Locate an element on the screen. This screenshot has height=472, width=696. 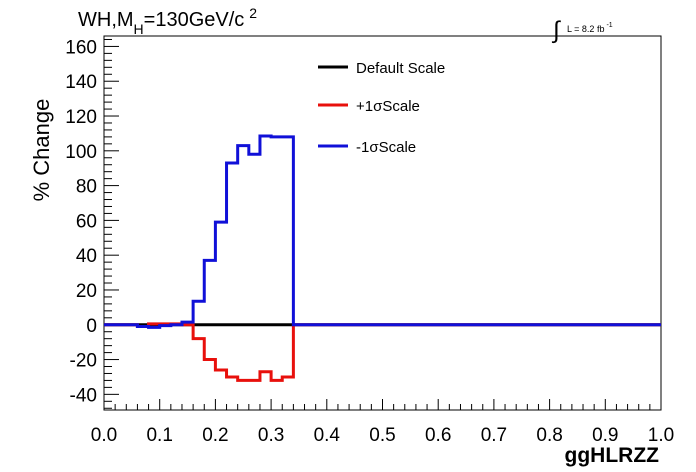
y-tick-label: 20 is located at coordinates (86, 291).